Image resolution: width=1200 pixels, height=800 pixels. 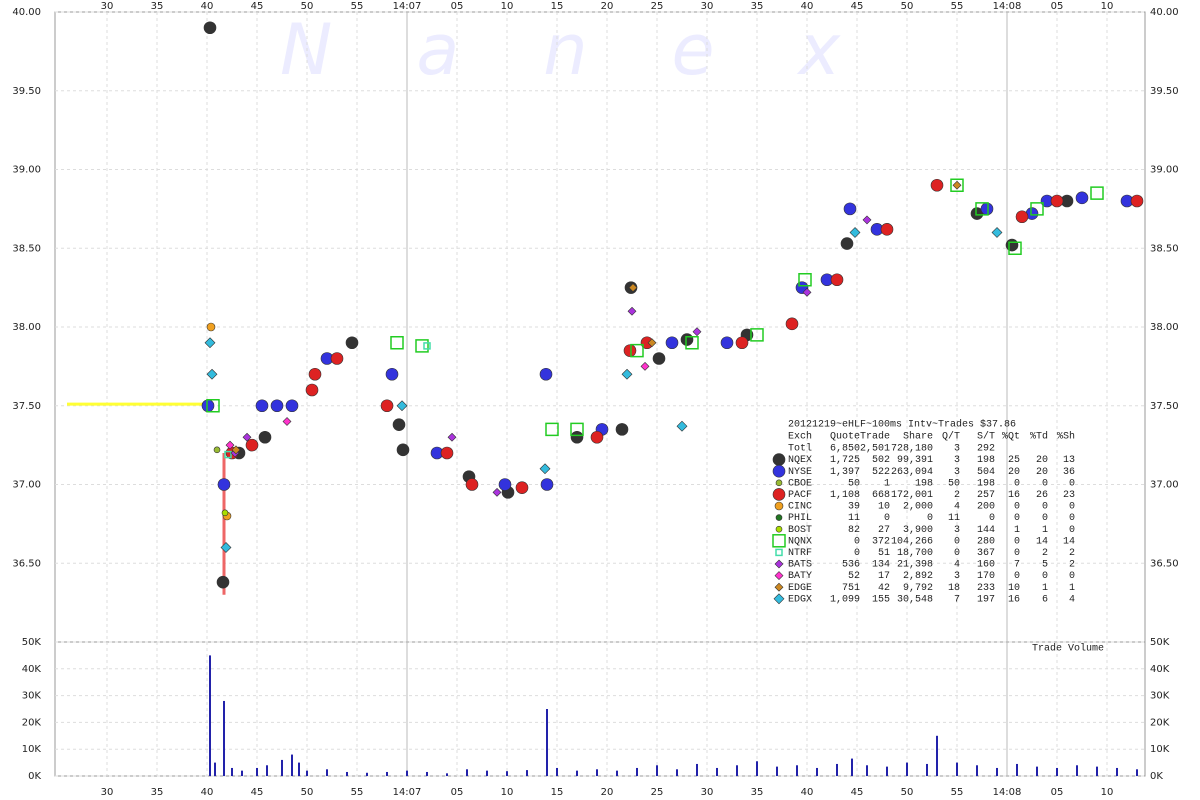 What do you see at coordinates (1160, 749) in the screenshot?
I see `volume-tick-label-right: 10K` at bounding box center [1160, 749].